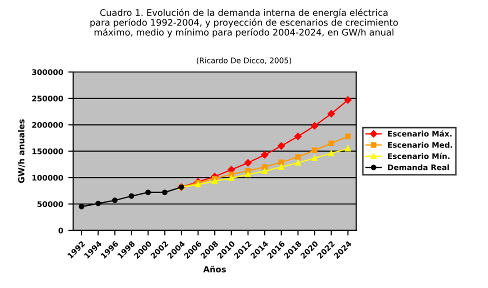 This screenshot has height=288, width=488. What do you see at coordinates (244, 23) in the screenshot?
I see `chart-title: Cuadro 1. Evolución de la demanda interna de energía eléctrica para período 1992-2004, y proyección de escenarios de crecimiento máximo, medio y mínimo para período 2004-2024, en GW/h anual` at bounding box center [244, 23].